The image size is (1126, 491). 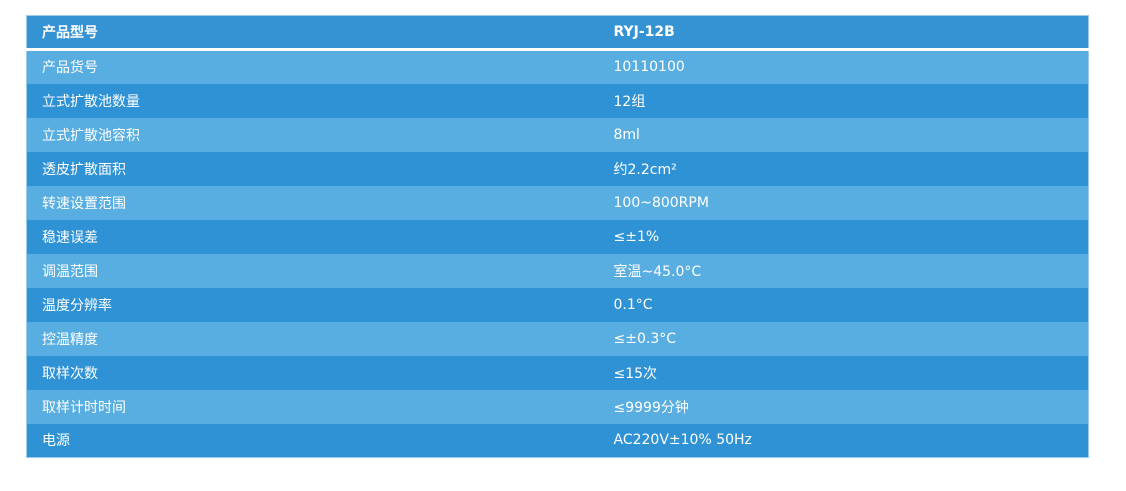 What do you see at coordinates (843, 100) in the screenshot?
I see `param-value: 12组` at bounding box center [843, 100].